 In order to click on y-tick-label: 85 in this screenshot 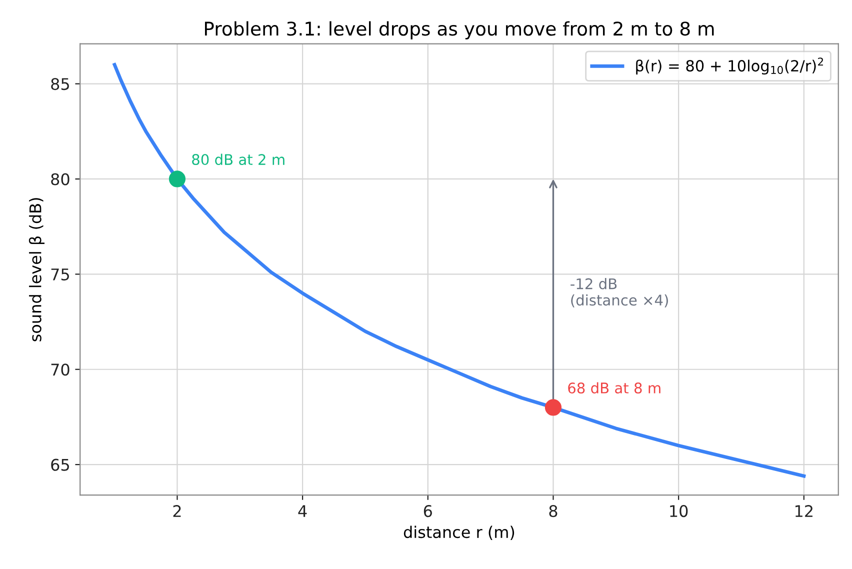, I will do `click(60, 84)`.